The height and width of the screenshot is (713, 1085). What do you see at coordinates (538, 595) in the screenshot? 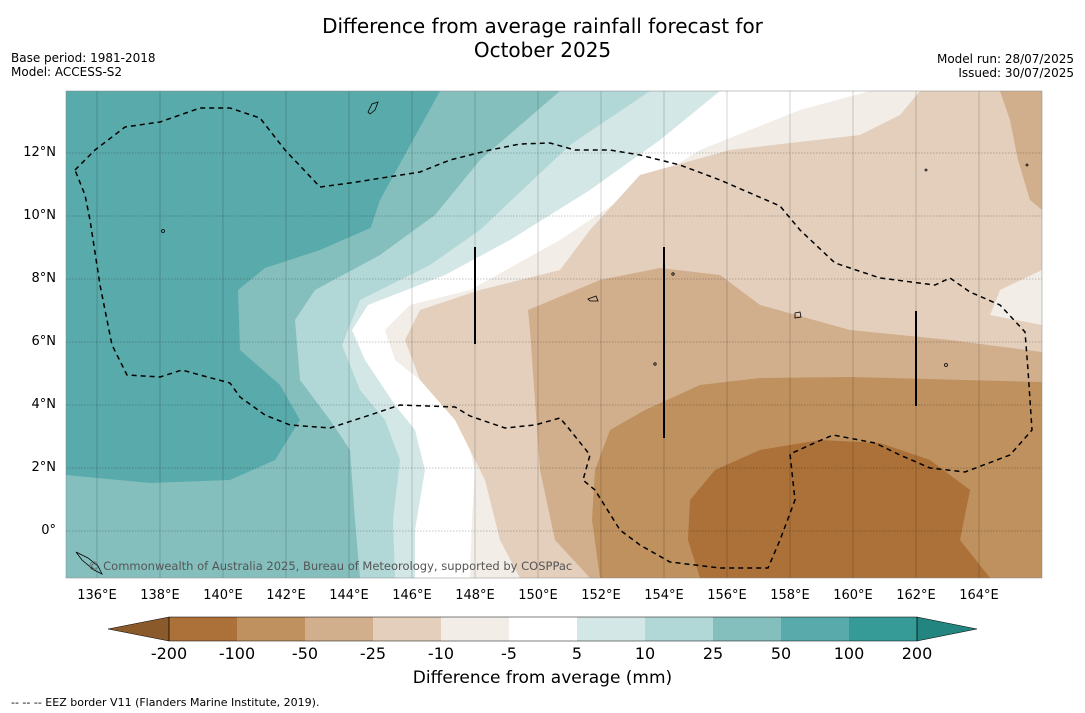
I see `lon-label: 150°E` at bounding box center [538, 595].